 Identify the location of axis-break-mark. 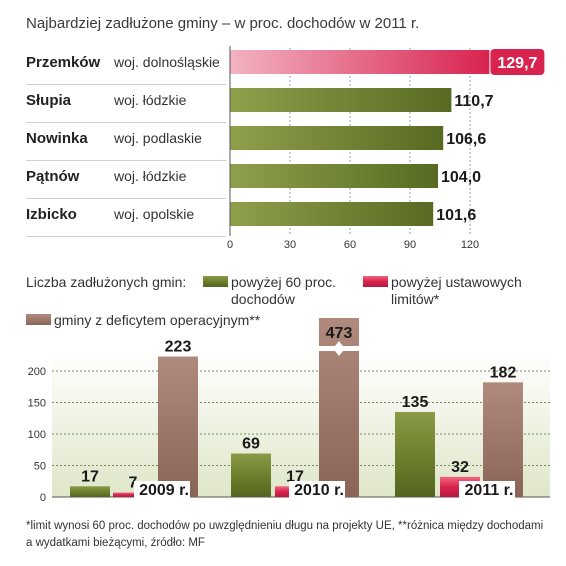
(339, 348).